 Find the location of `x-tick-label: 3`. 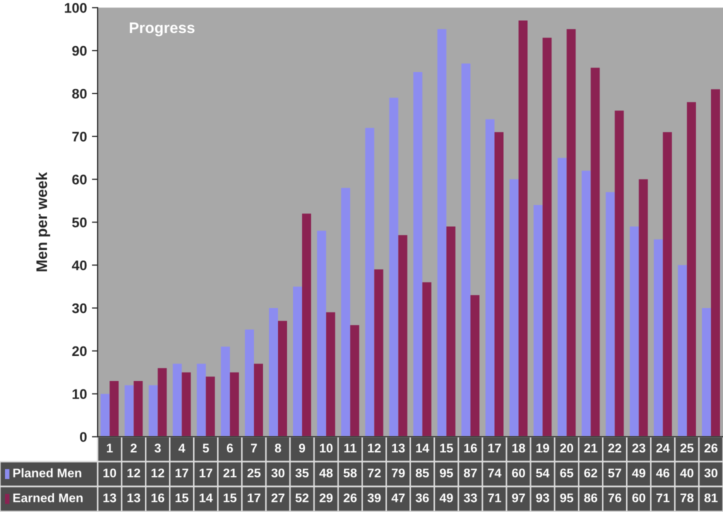

x-tick-label: 3 is located at coordinates (157, 448).